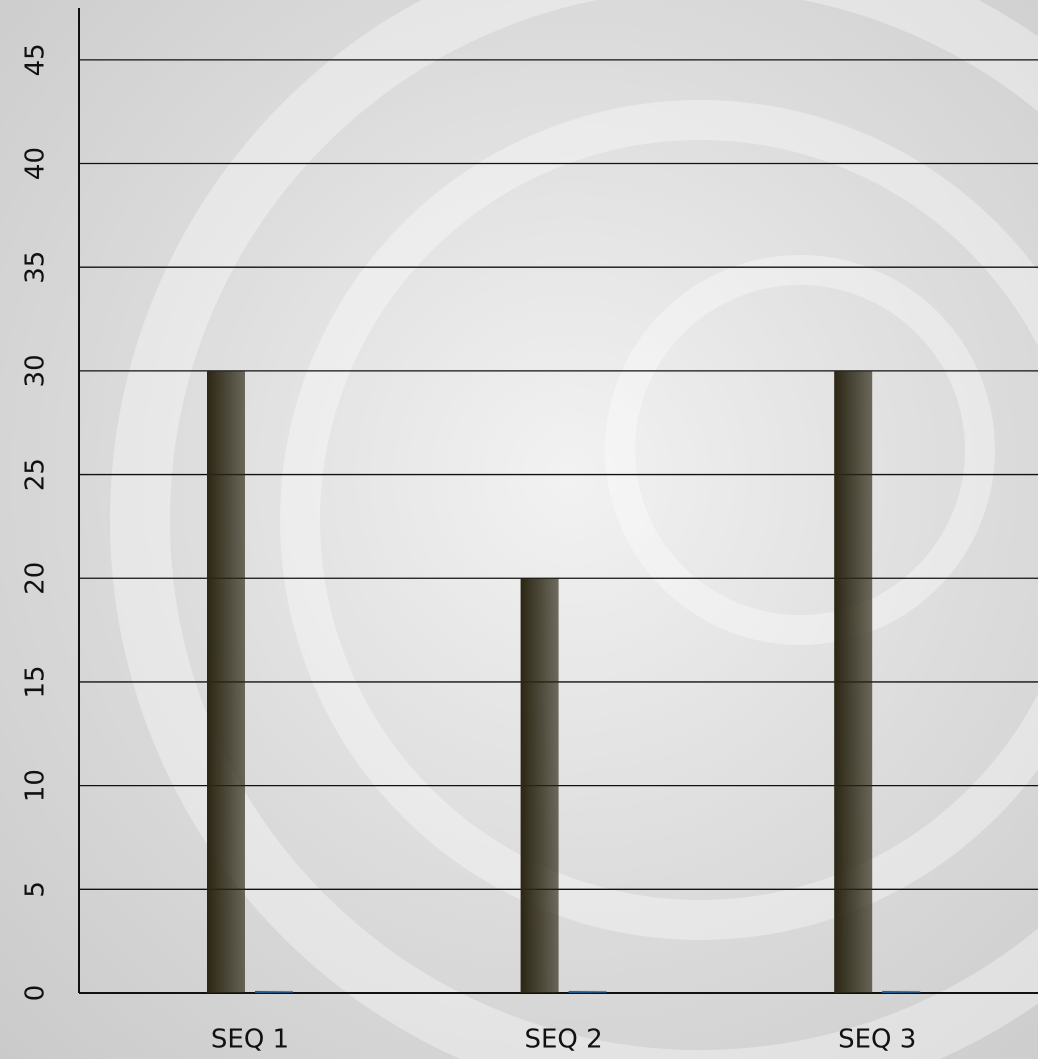 Image resolution: width=1038 pixels, height=1059 pixels. What do you see at coordinates (36, 889) in the screenshot?
I see `y-tick-label: 5` at bounding box center [36, 889].